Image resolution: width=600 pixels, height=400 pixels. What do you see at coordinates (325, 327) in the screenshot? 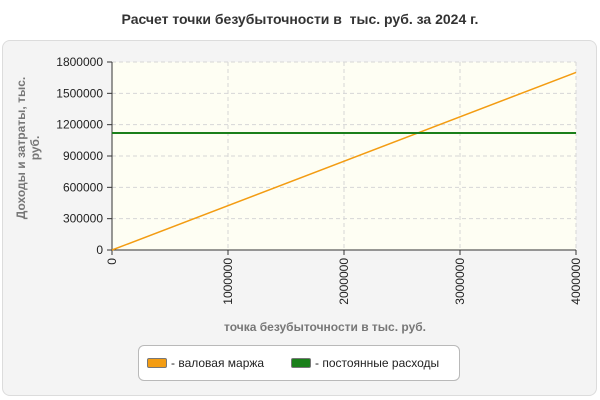
I see `x-axis-label: точка безубыточности в тыс. руб.` at bounding box center [325, 327].